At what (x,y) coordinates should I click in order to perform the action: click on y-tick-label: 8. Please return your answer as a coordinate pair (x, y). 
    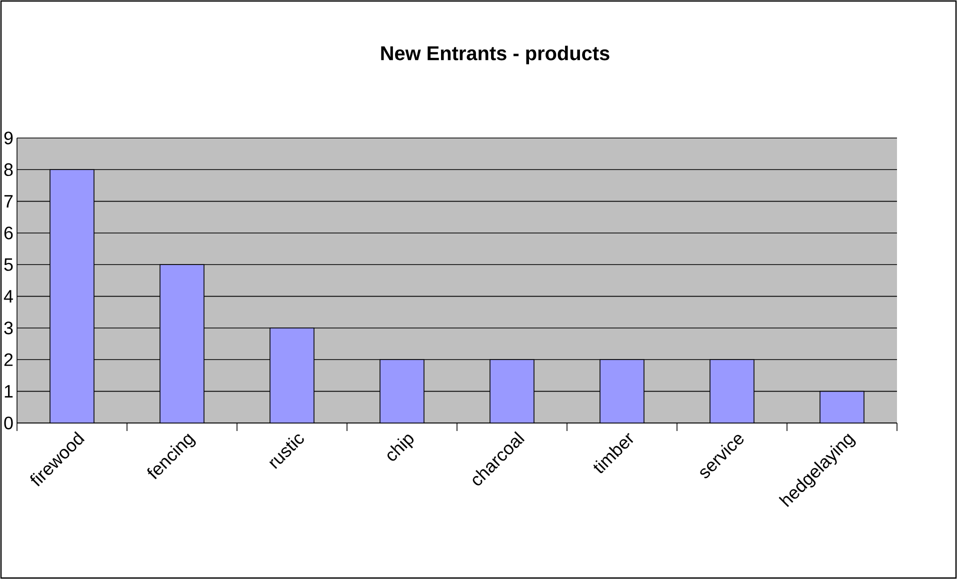
    Looking at the image, I should click on (8, 169).